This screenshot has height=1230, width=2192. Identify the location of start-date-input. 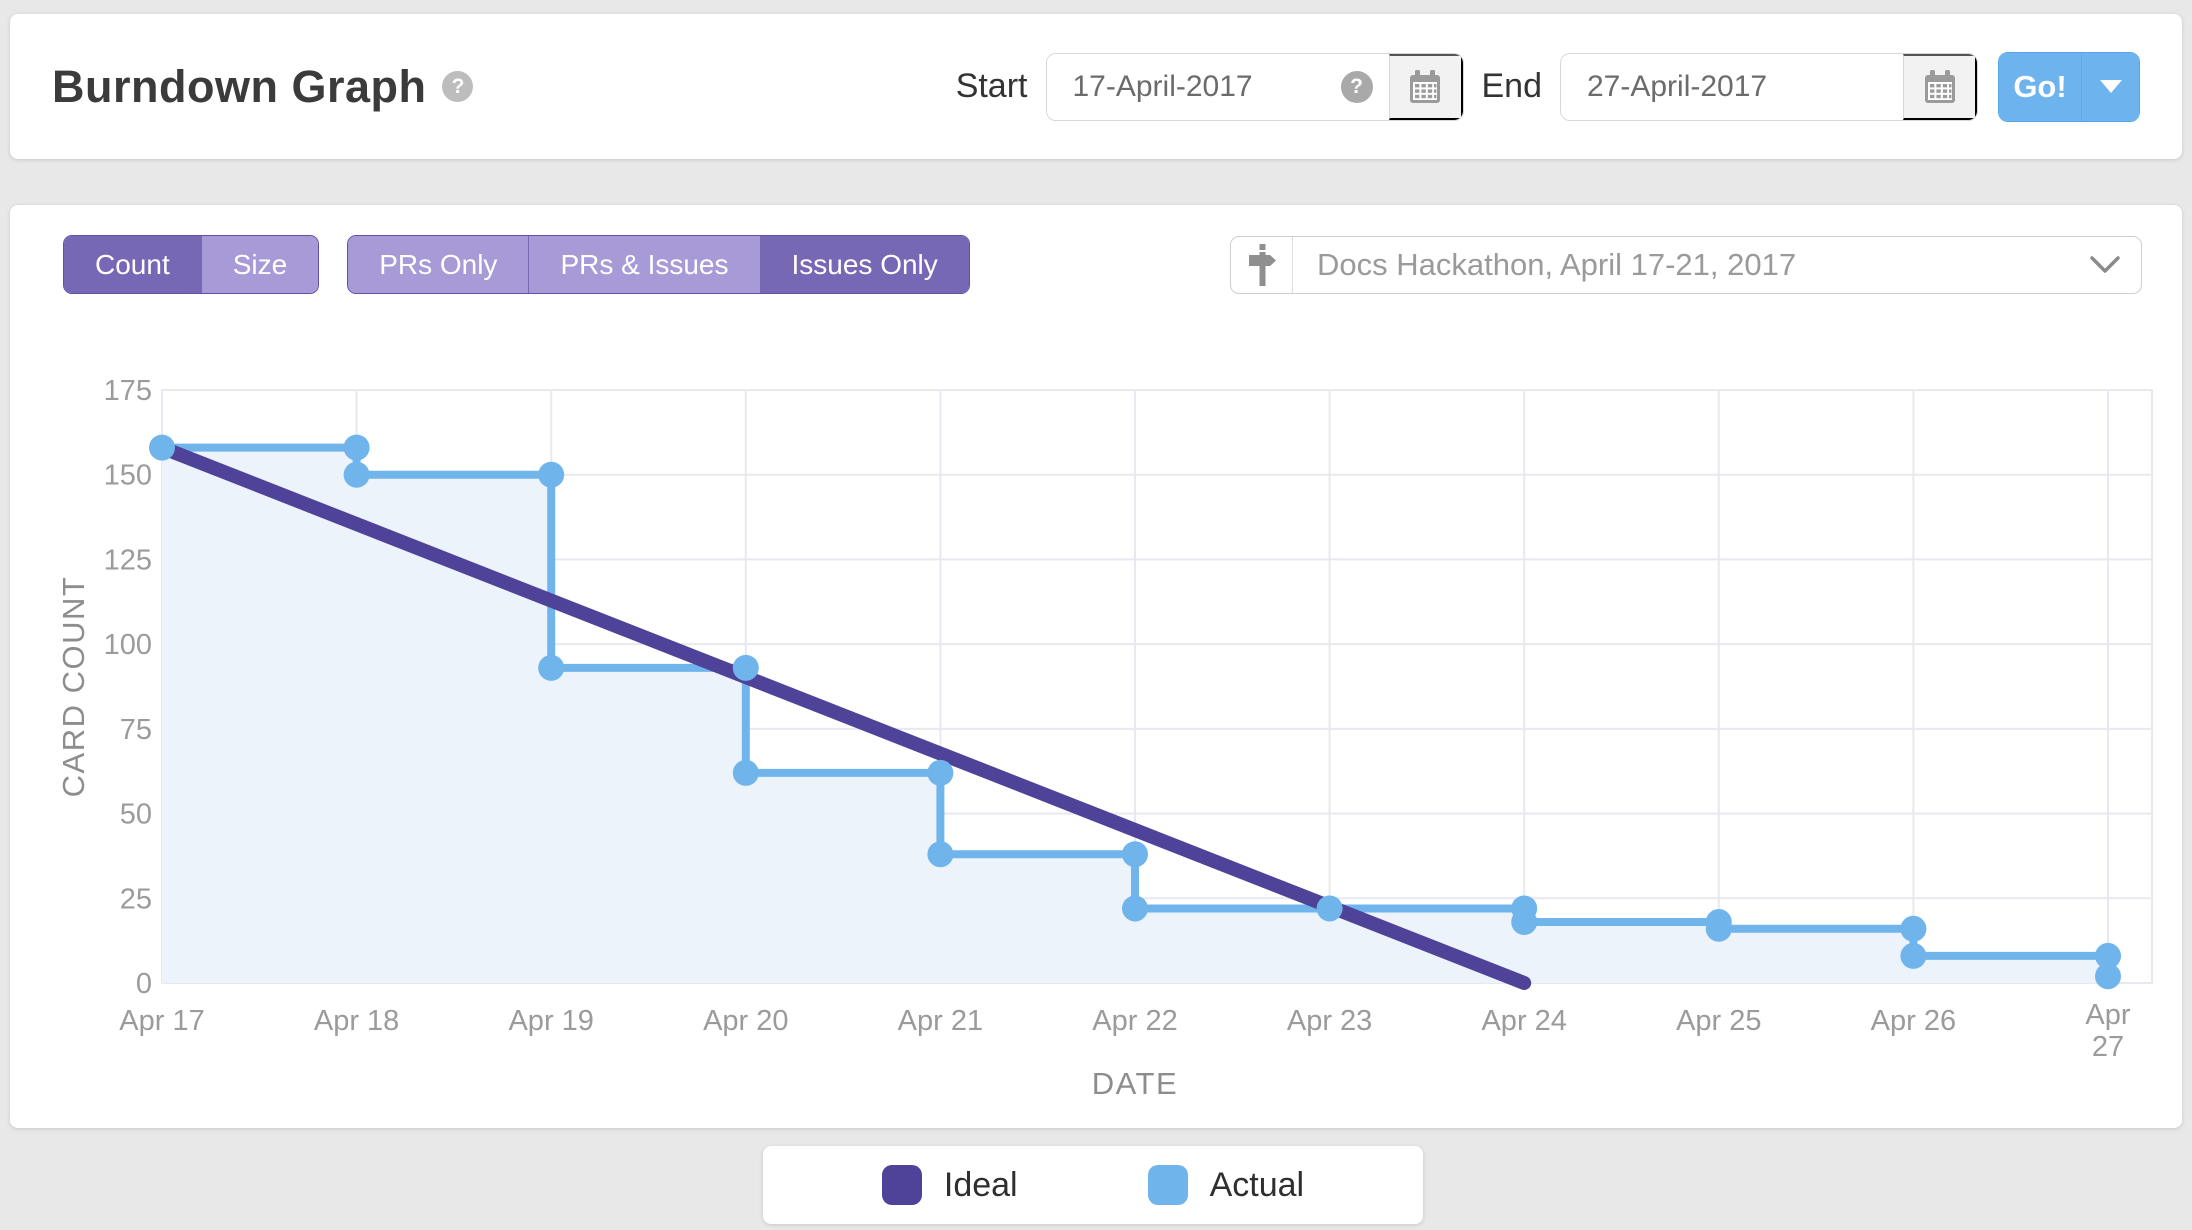
(1217, 86).